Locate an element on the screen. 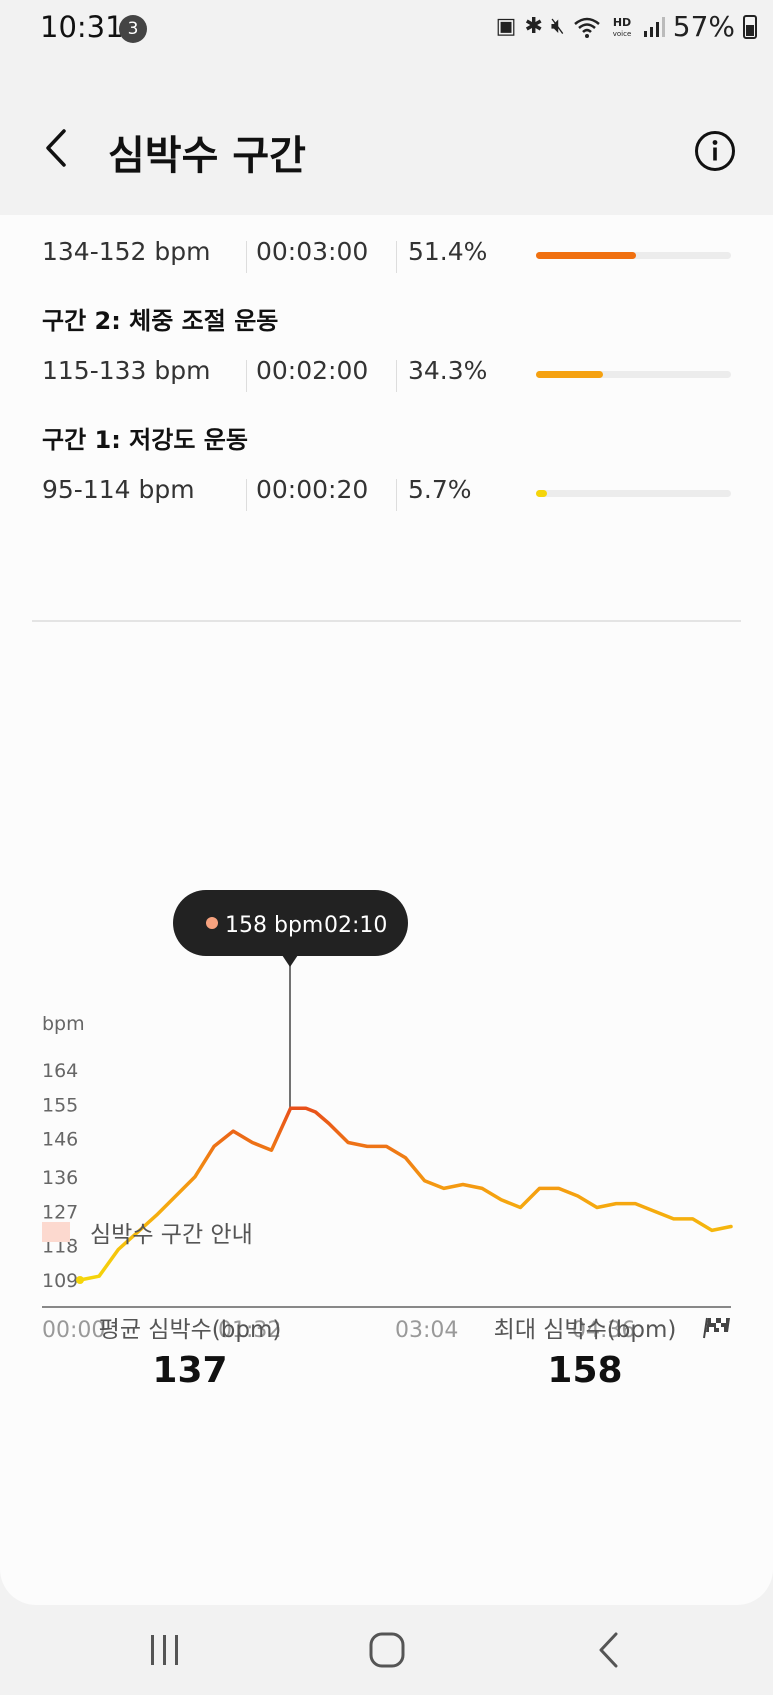 The image size is (773, 1695). zone-time: 00:00:20 is located at coordinates (312, 489).